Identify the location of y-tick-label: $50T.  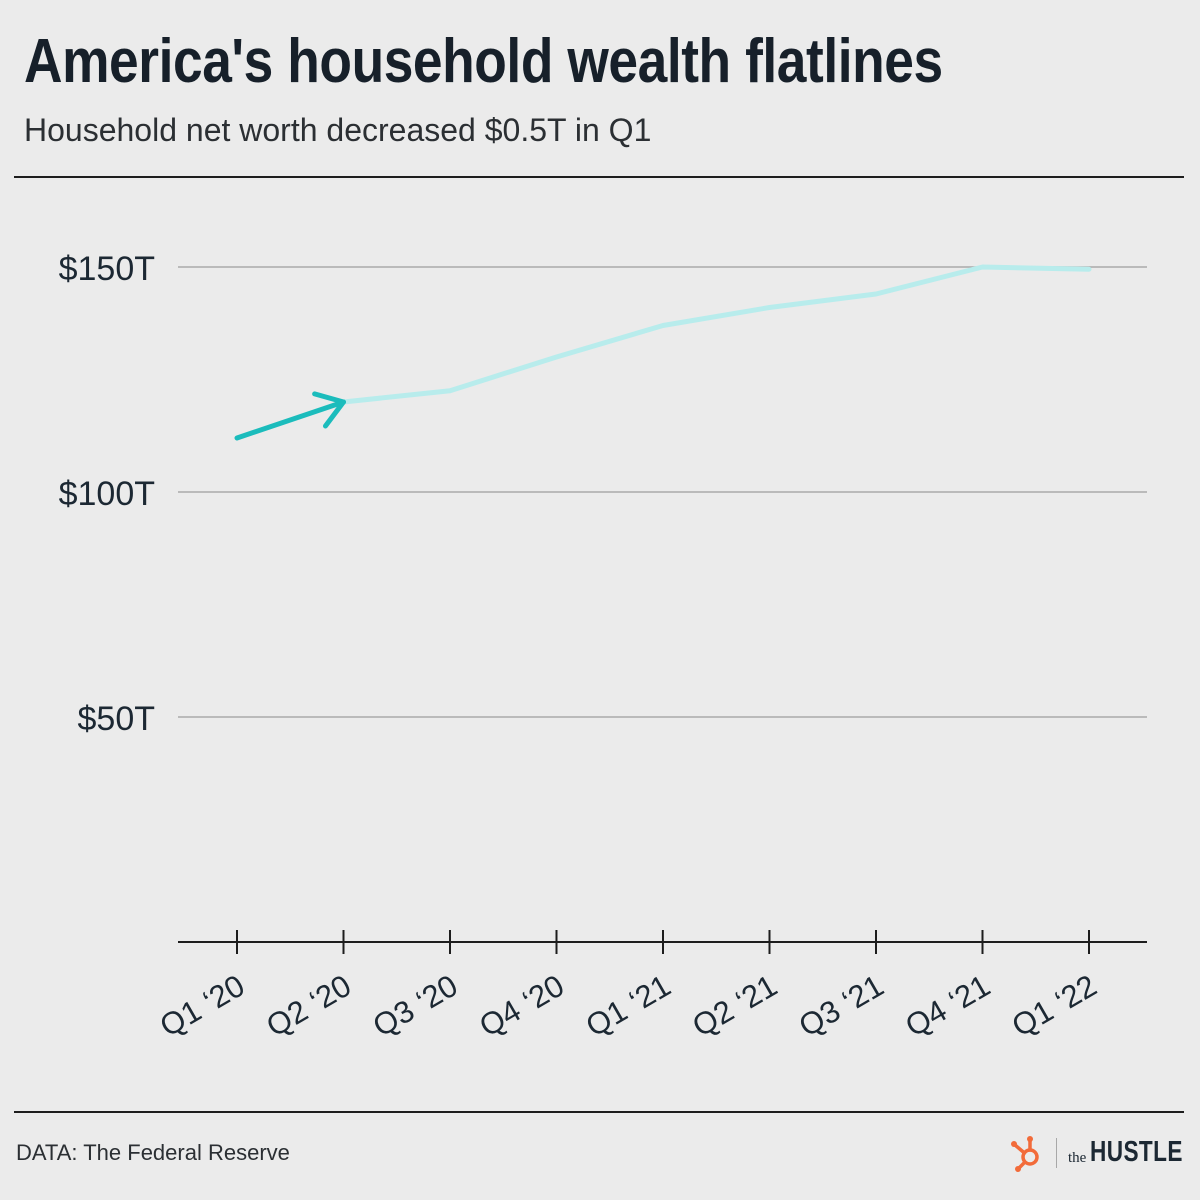
(117, 719).